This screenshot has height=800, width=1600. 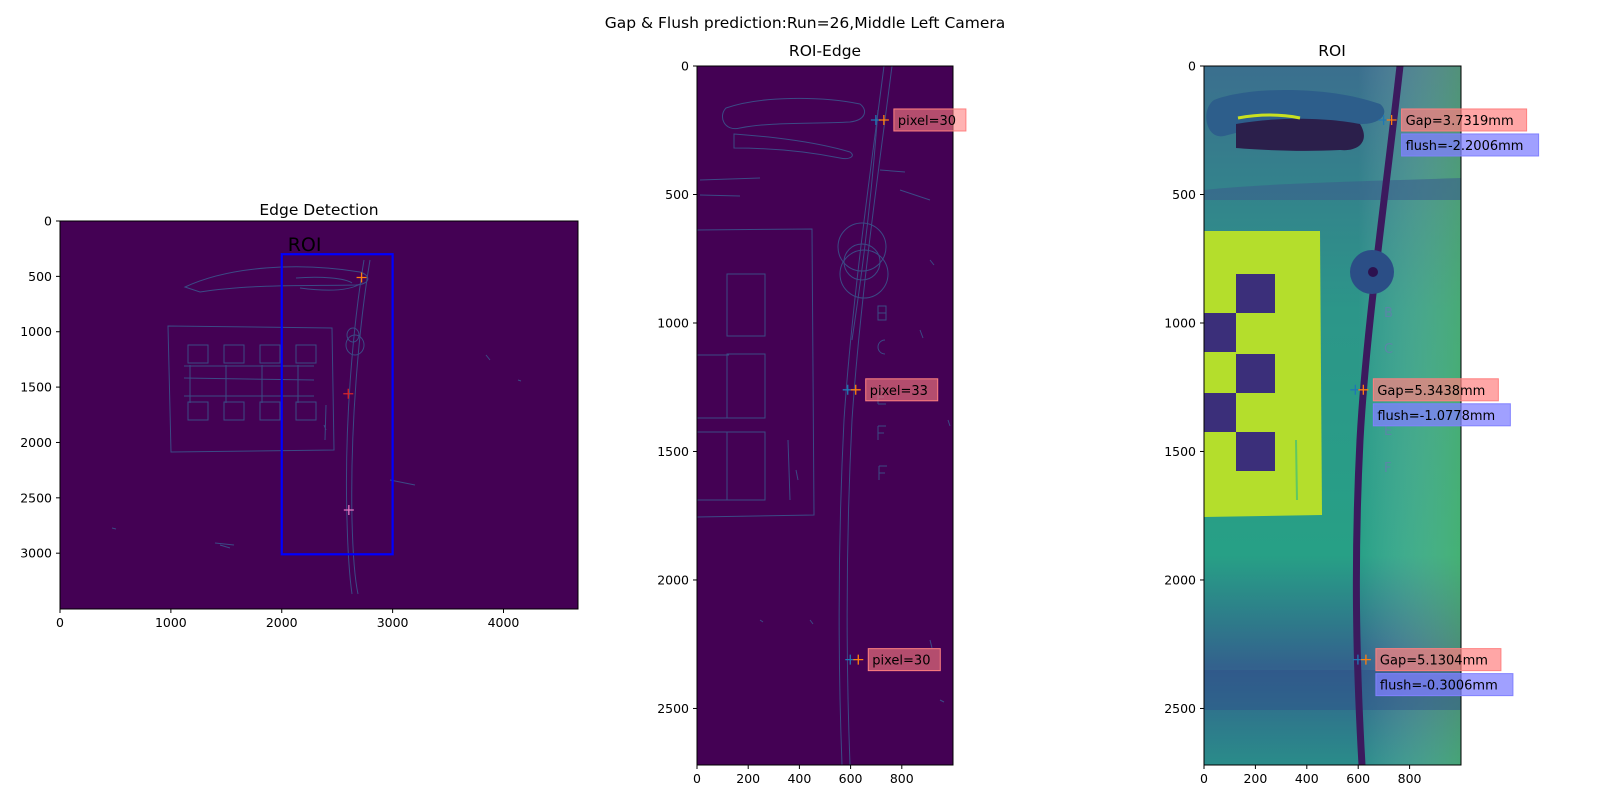 I want to click on gap-label: Gap=5.3438mm, so click(x=1431, y=391).